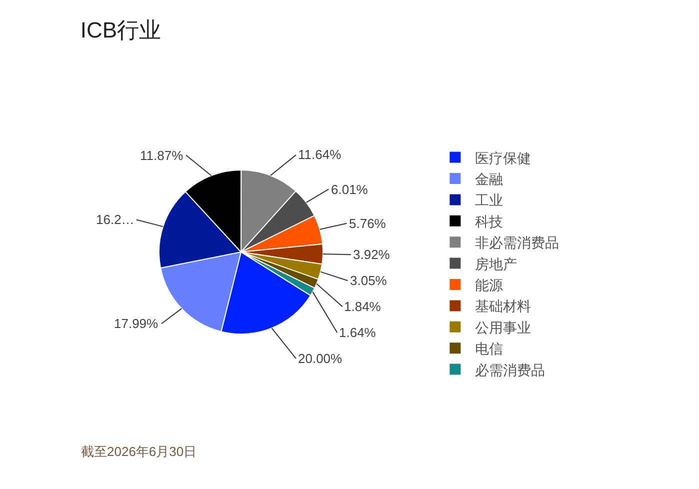  I want to click on data-label: 3.92%, so click(371, 254).